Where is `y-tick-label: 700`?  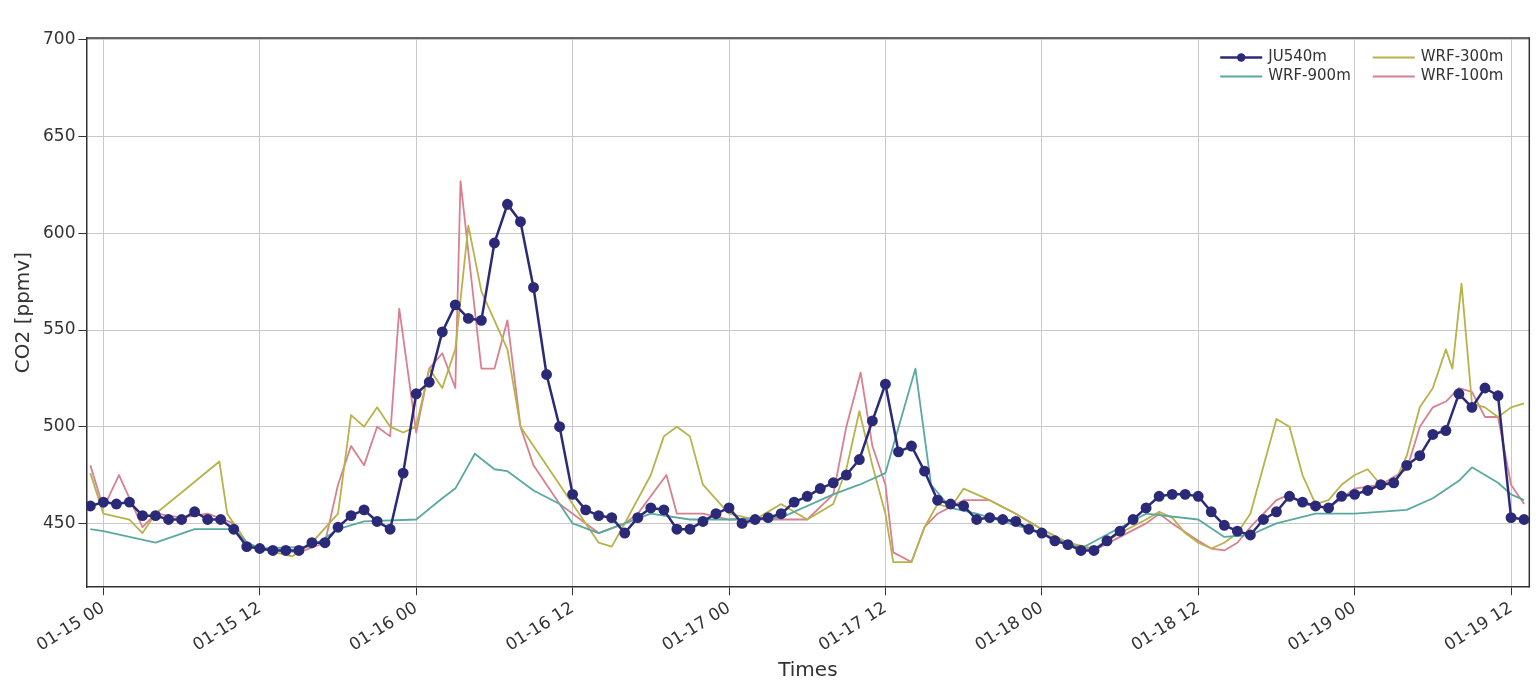 y-tick-label: 700 is located at coordinates (59, 38).